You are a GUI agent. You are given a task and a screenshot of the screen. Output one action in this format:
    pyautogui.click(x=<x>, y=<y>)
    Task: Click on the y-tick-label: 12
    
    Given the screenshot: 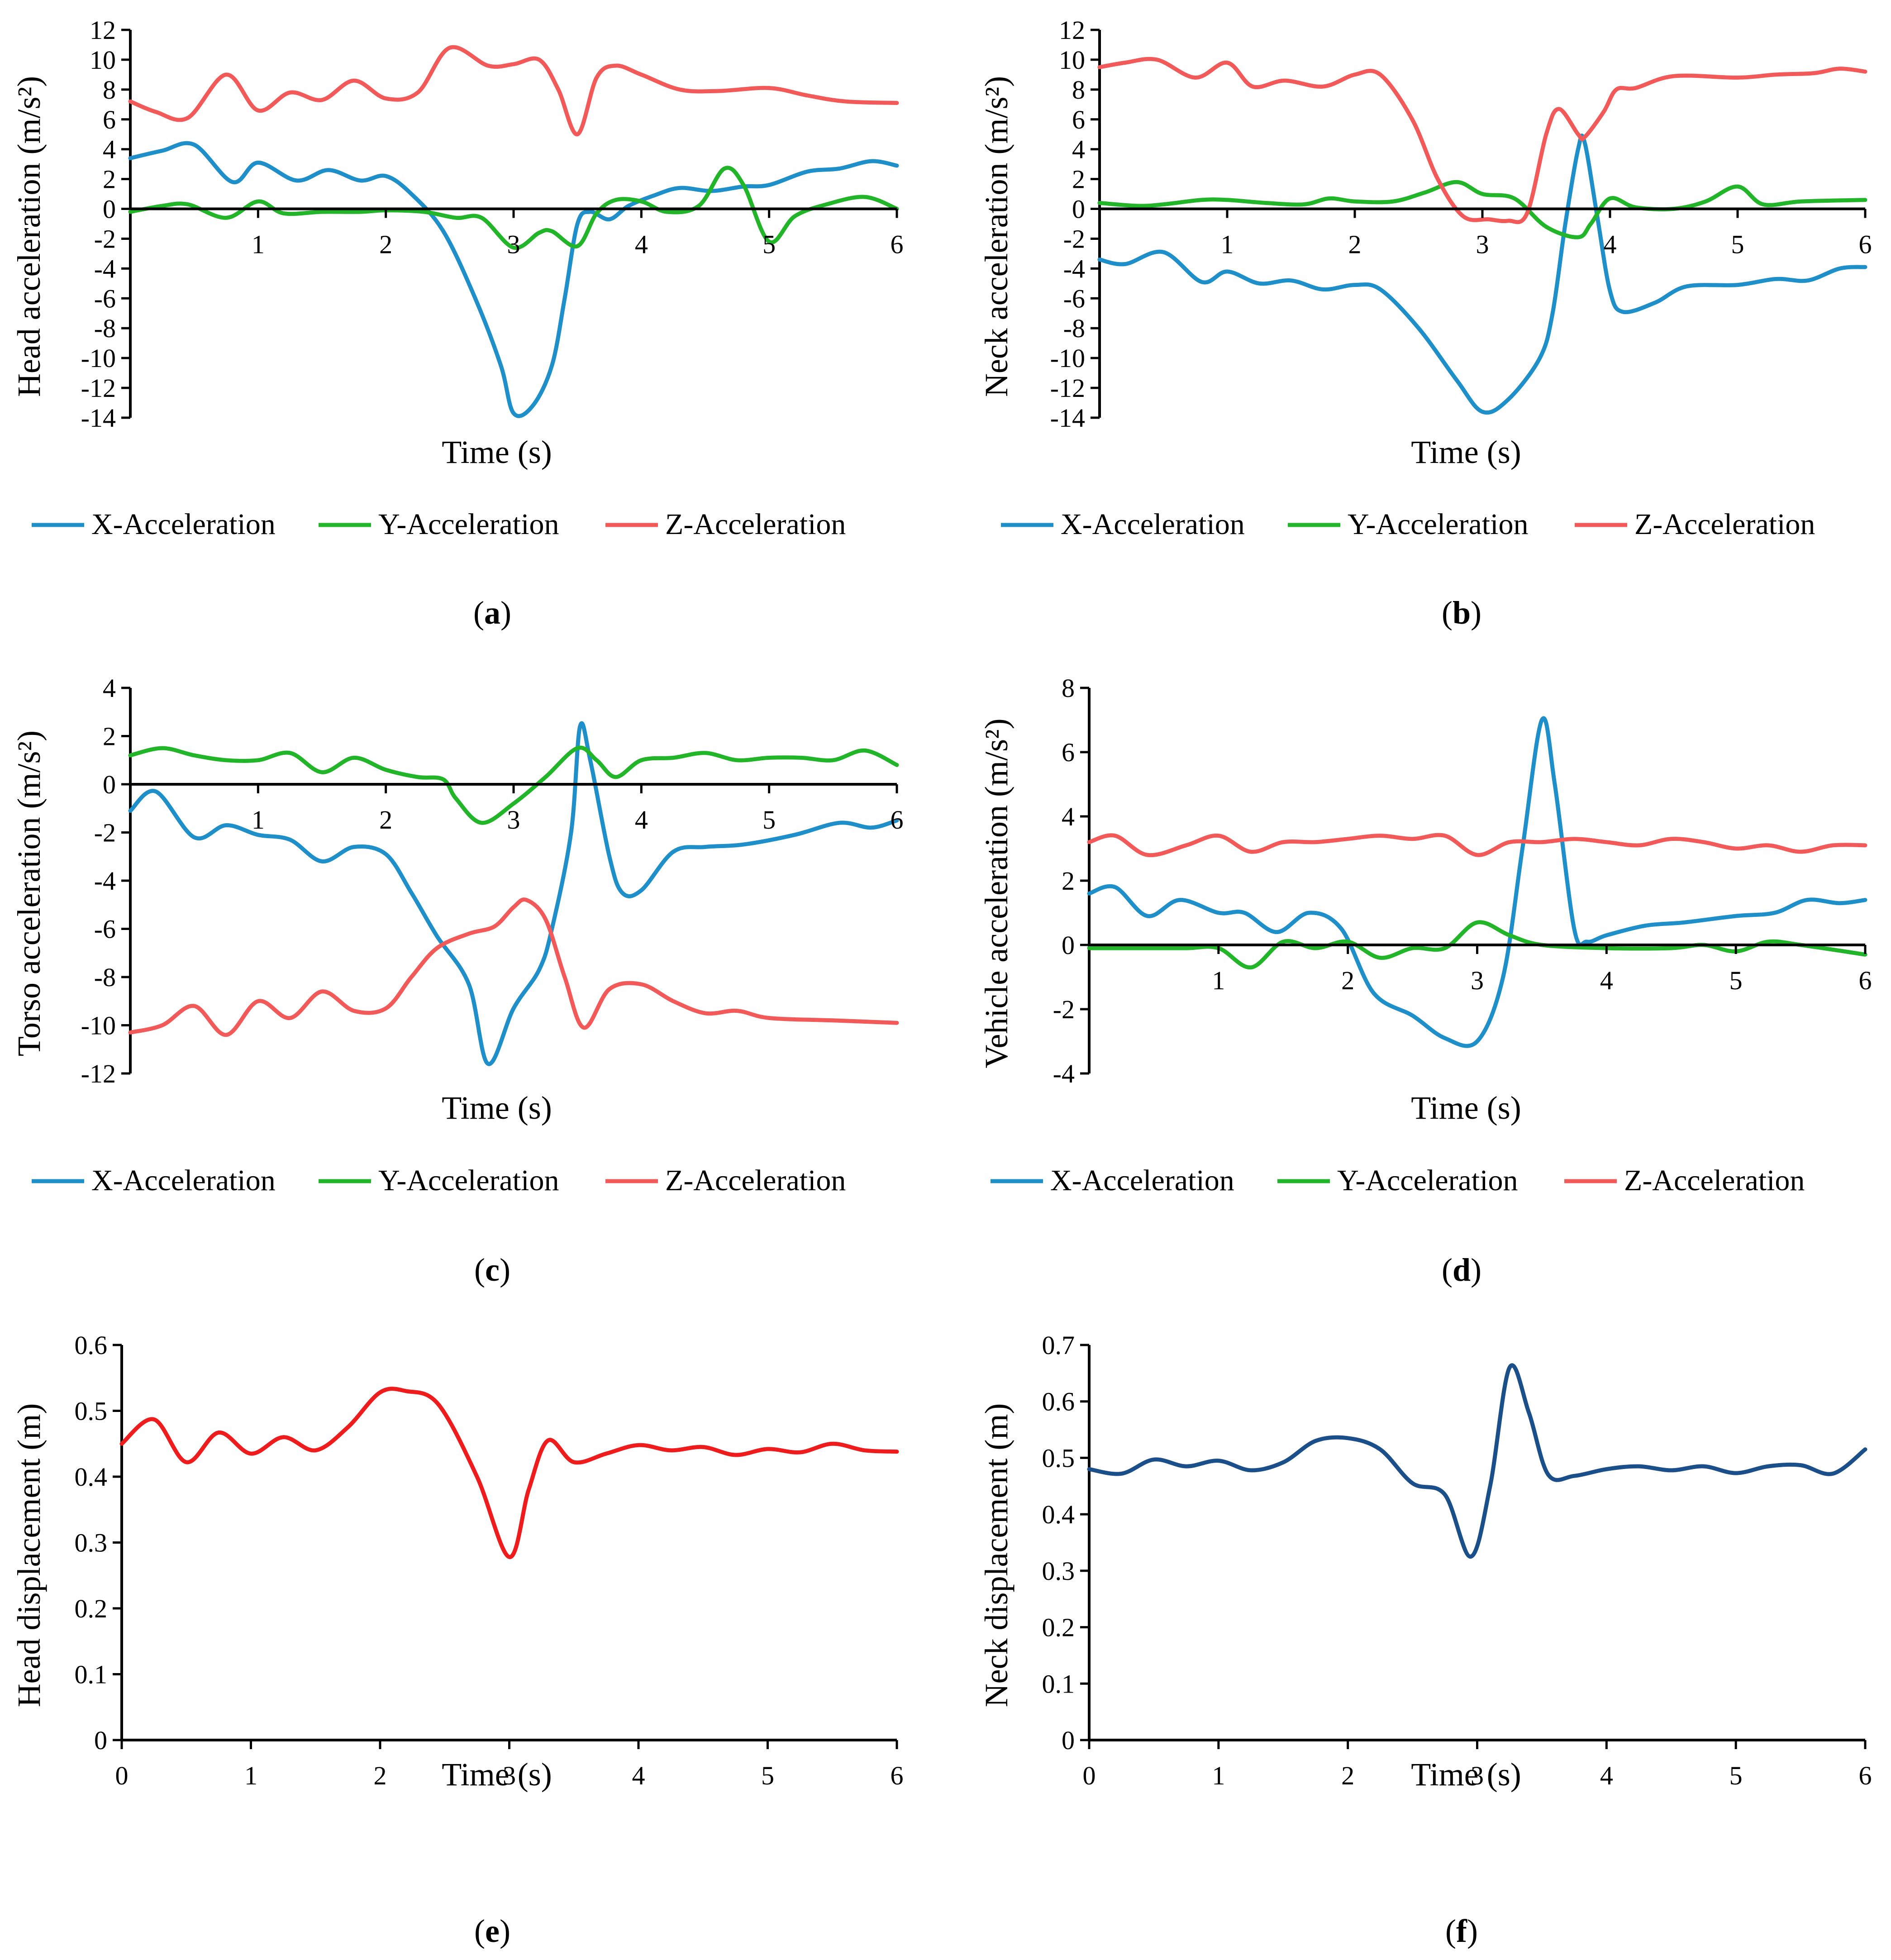 What is the action you would take?
    pyautogui.click(x=103, y=30)
    